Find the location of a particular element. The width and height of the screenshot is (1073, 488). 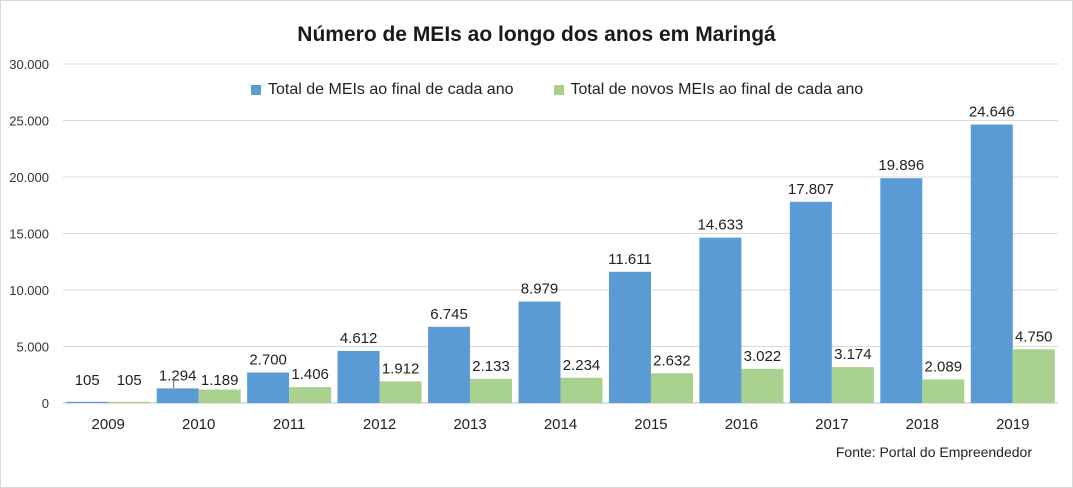

bar-novos-2010 is located at coordinates (219, 396).